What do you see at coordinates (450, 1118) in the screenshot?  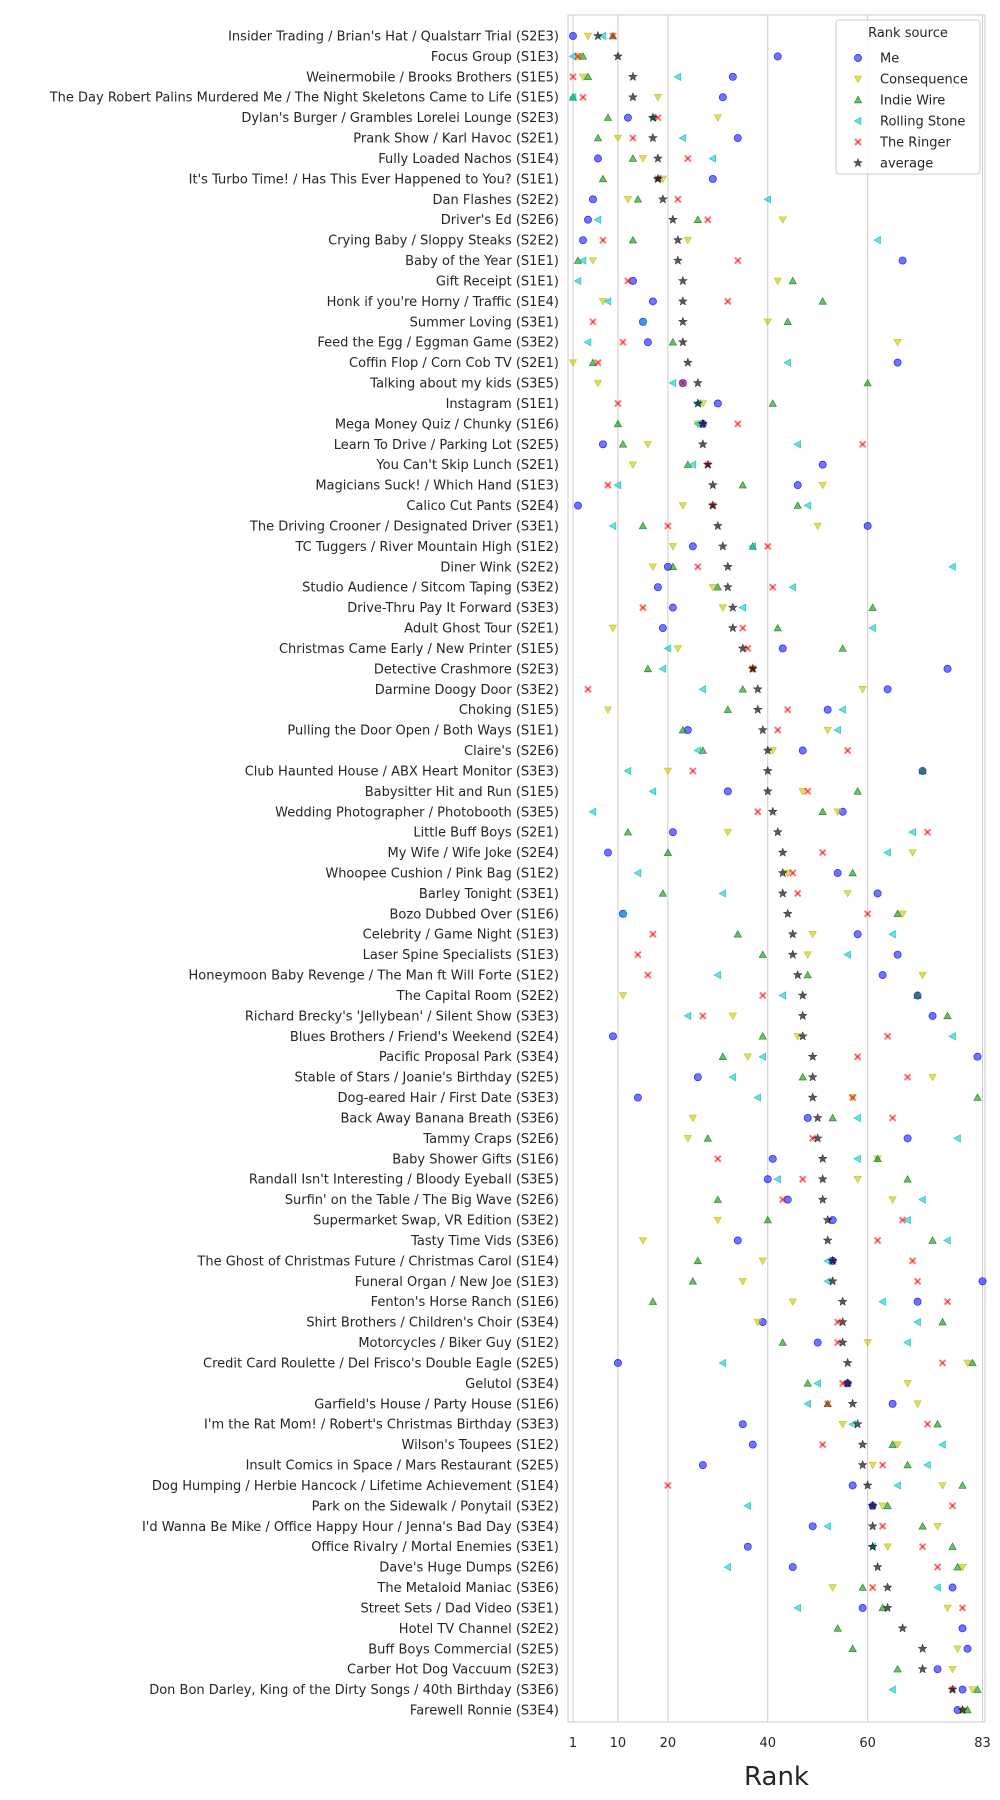 I see `category-label: Back Away Banana Breath (S3E6)` at bounding box center [450, 1118].